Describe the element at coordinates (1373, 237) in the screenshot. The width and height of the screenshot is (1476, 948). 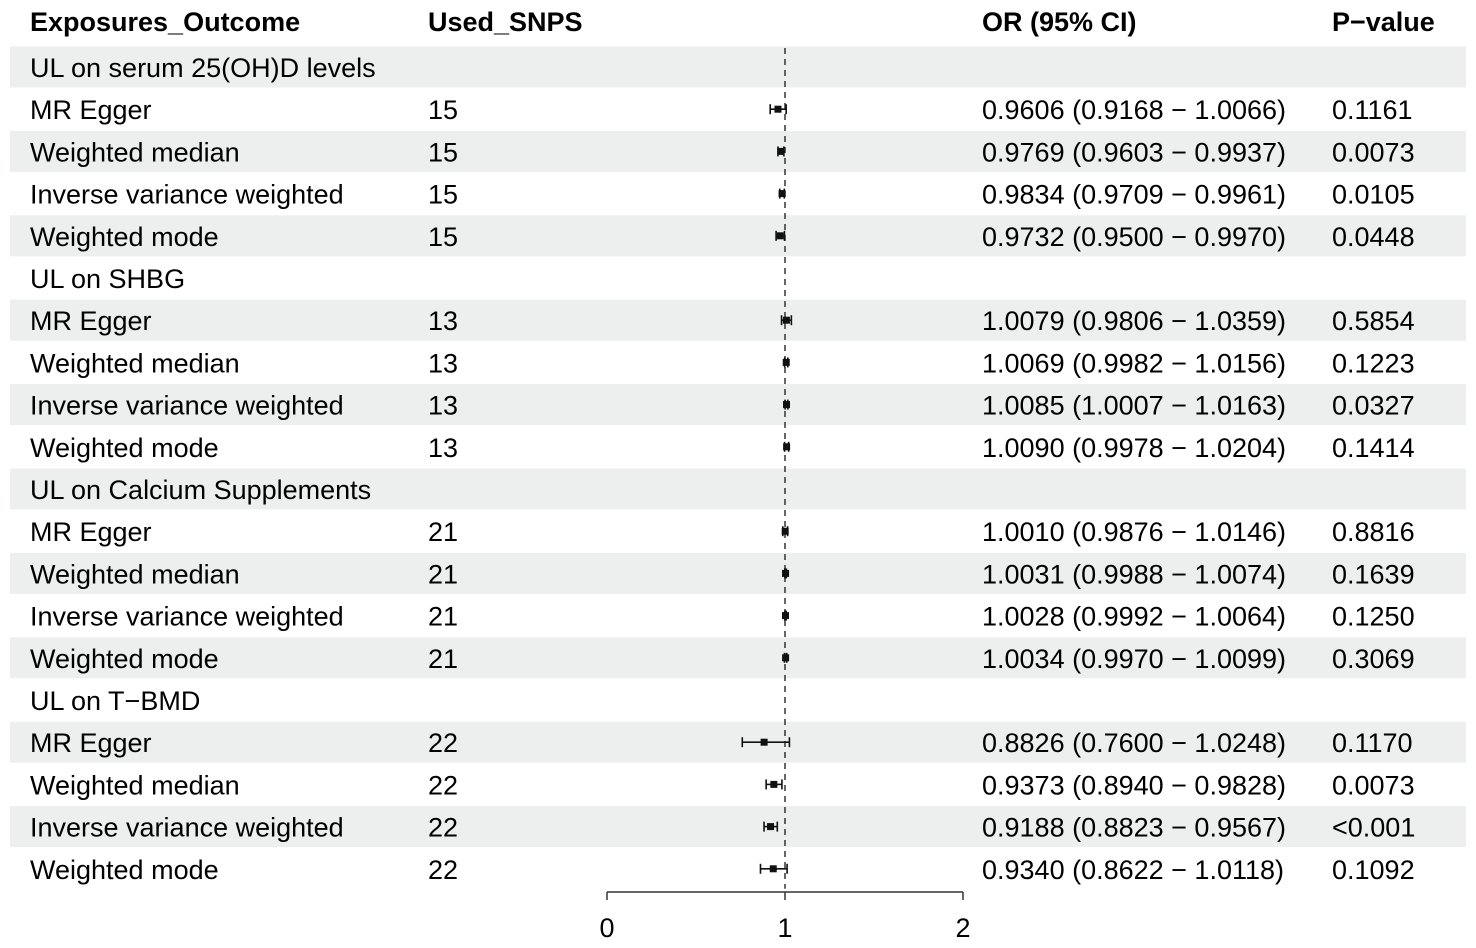
I see `p-value: 0.0448` at that location.